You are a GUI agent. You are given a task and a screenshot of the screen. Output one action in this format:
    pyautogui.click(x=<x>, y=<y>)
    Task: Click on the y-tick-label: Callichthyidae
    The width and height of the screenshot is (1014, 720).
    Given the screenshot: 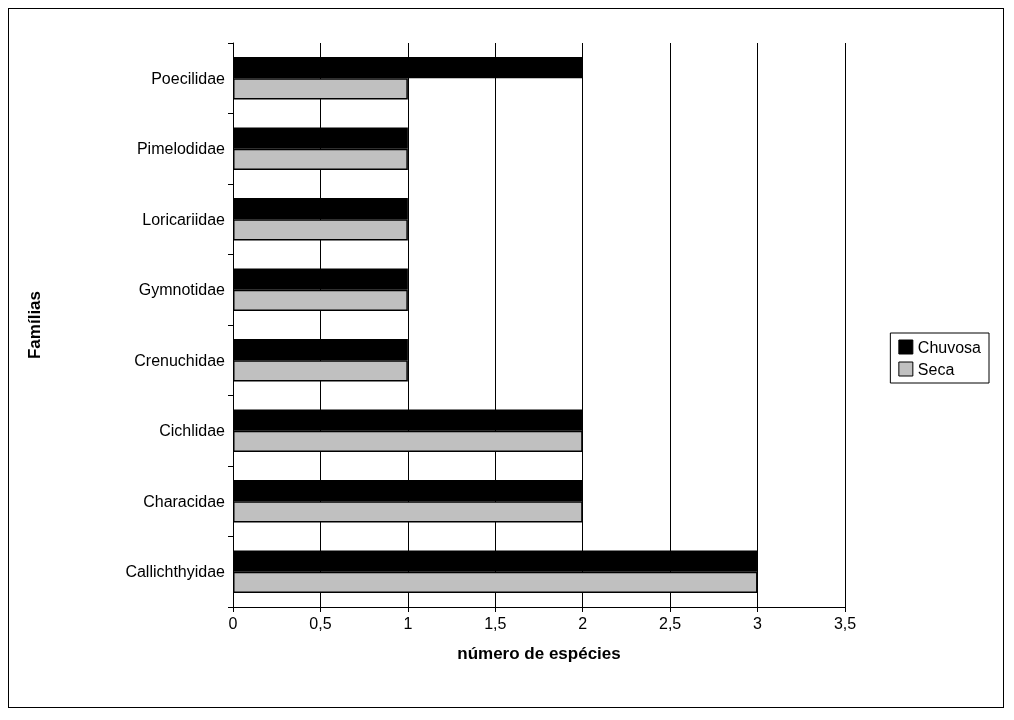 What is the action you would take?
    pyautogui.click(x=175, y=572)
    